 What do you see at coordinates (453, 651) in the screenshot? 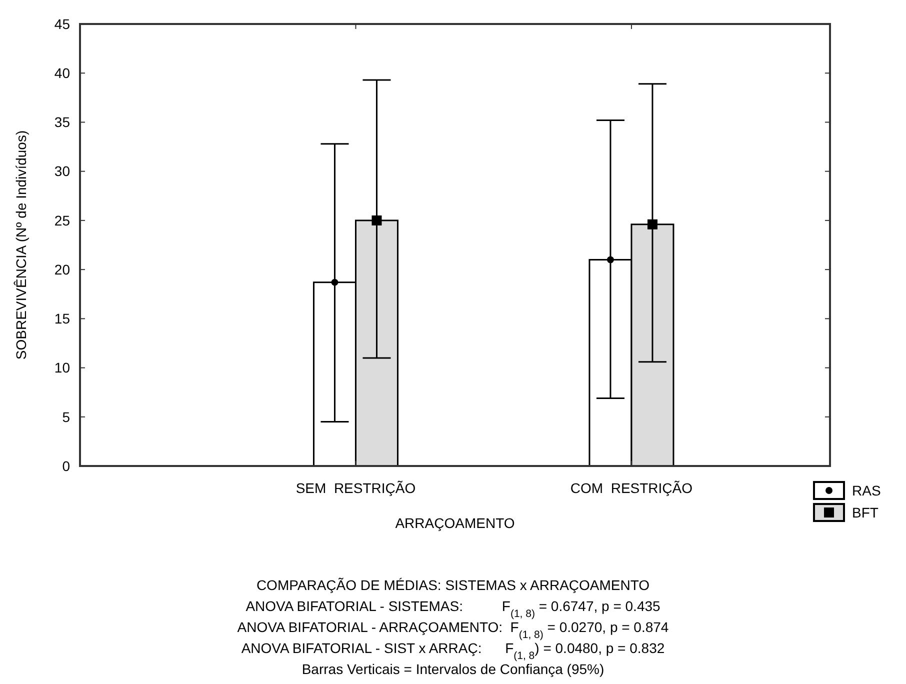
I see `text: ANOVA BIFATORIAL - SIST x ARRAÇ: F$_{(1, 8}$) = 0.0480, p = 0.832` at bounding box center [453, 651].